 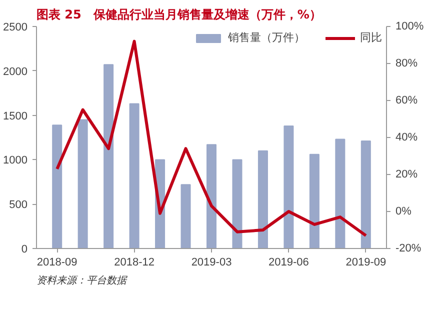 What do you see at coordinates (366, 262) in the screenshot?
I see `x-tick-label: 2019-09` at bounding box center [366, 262].